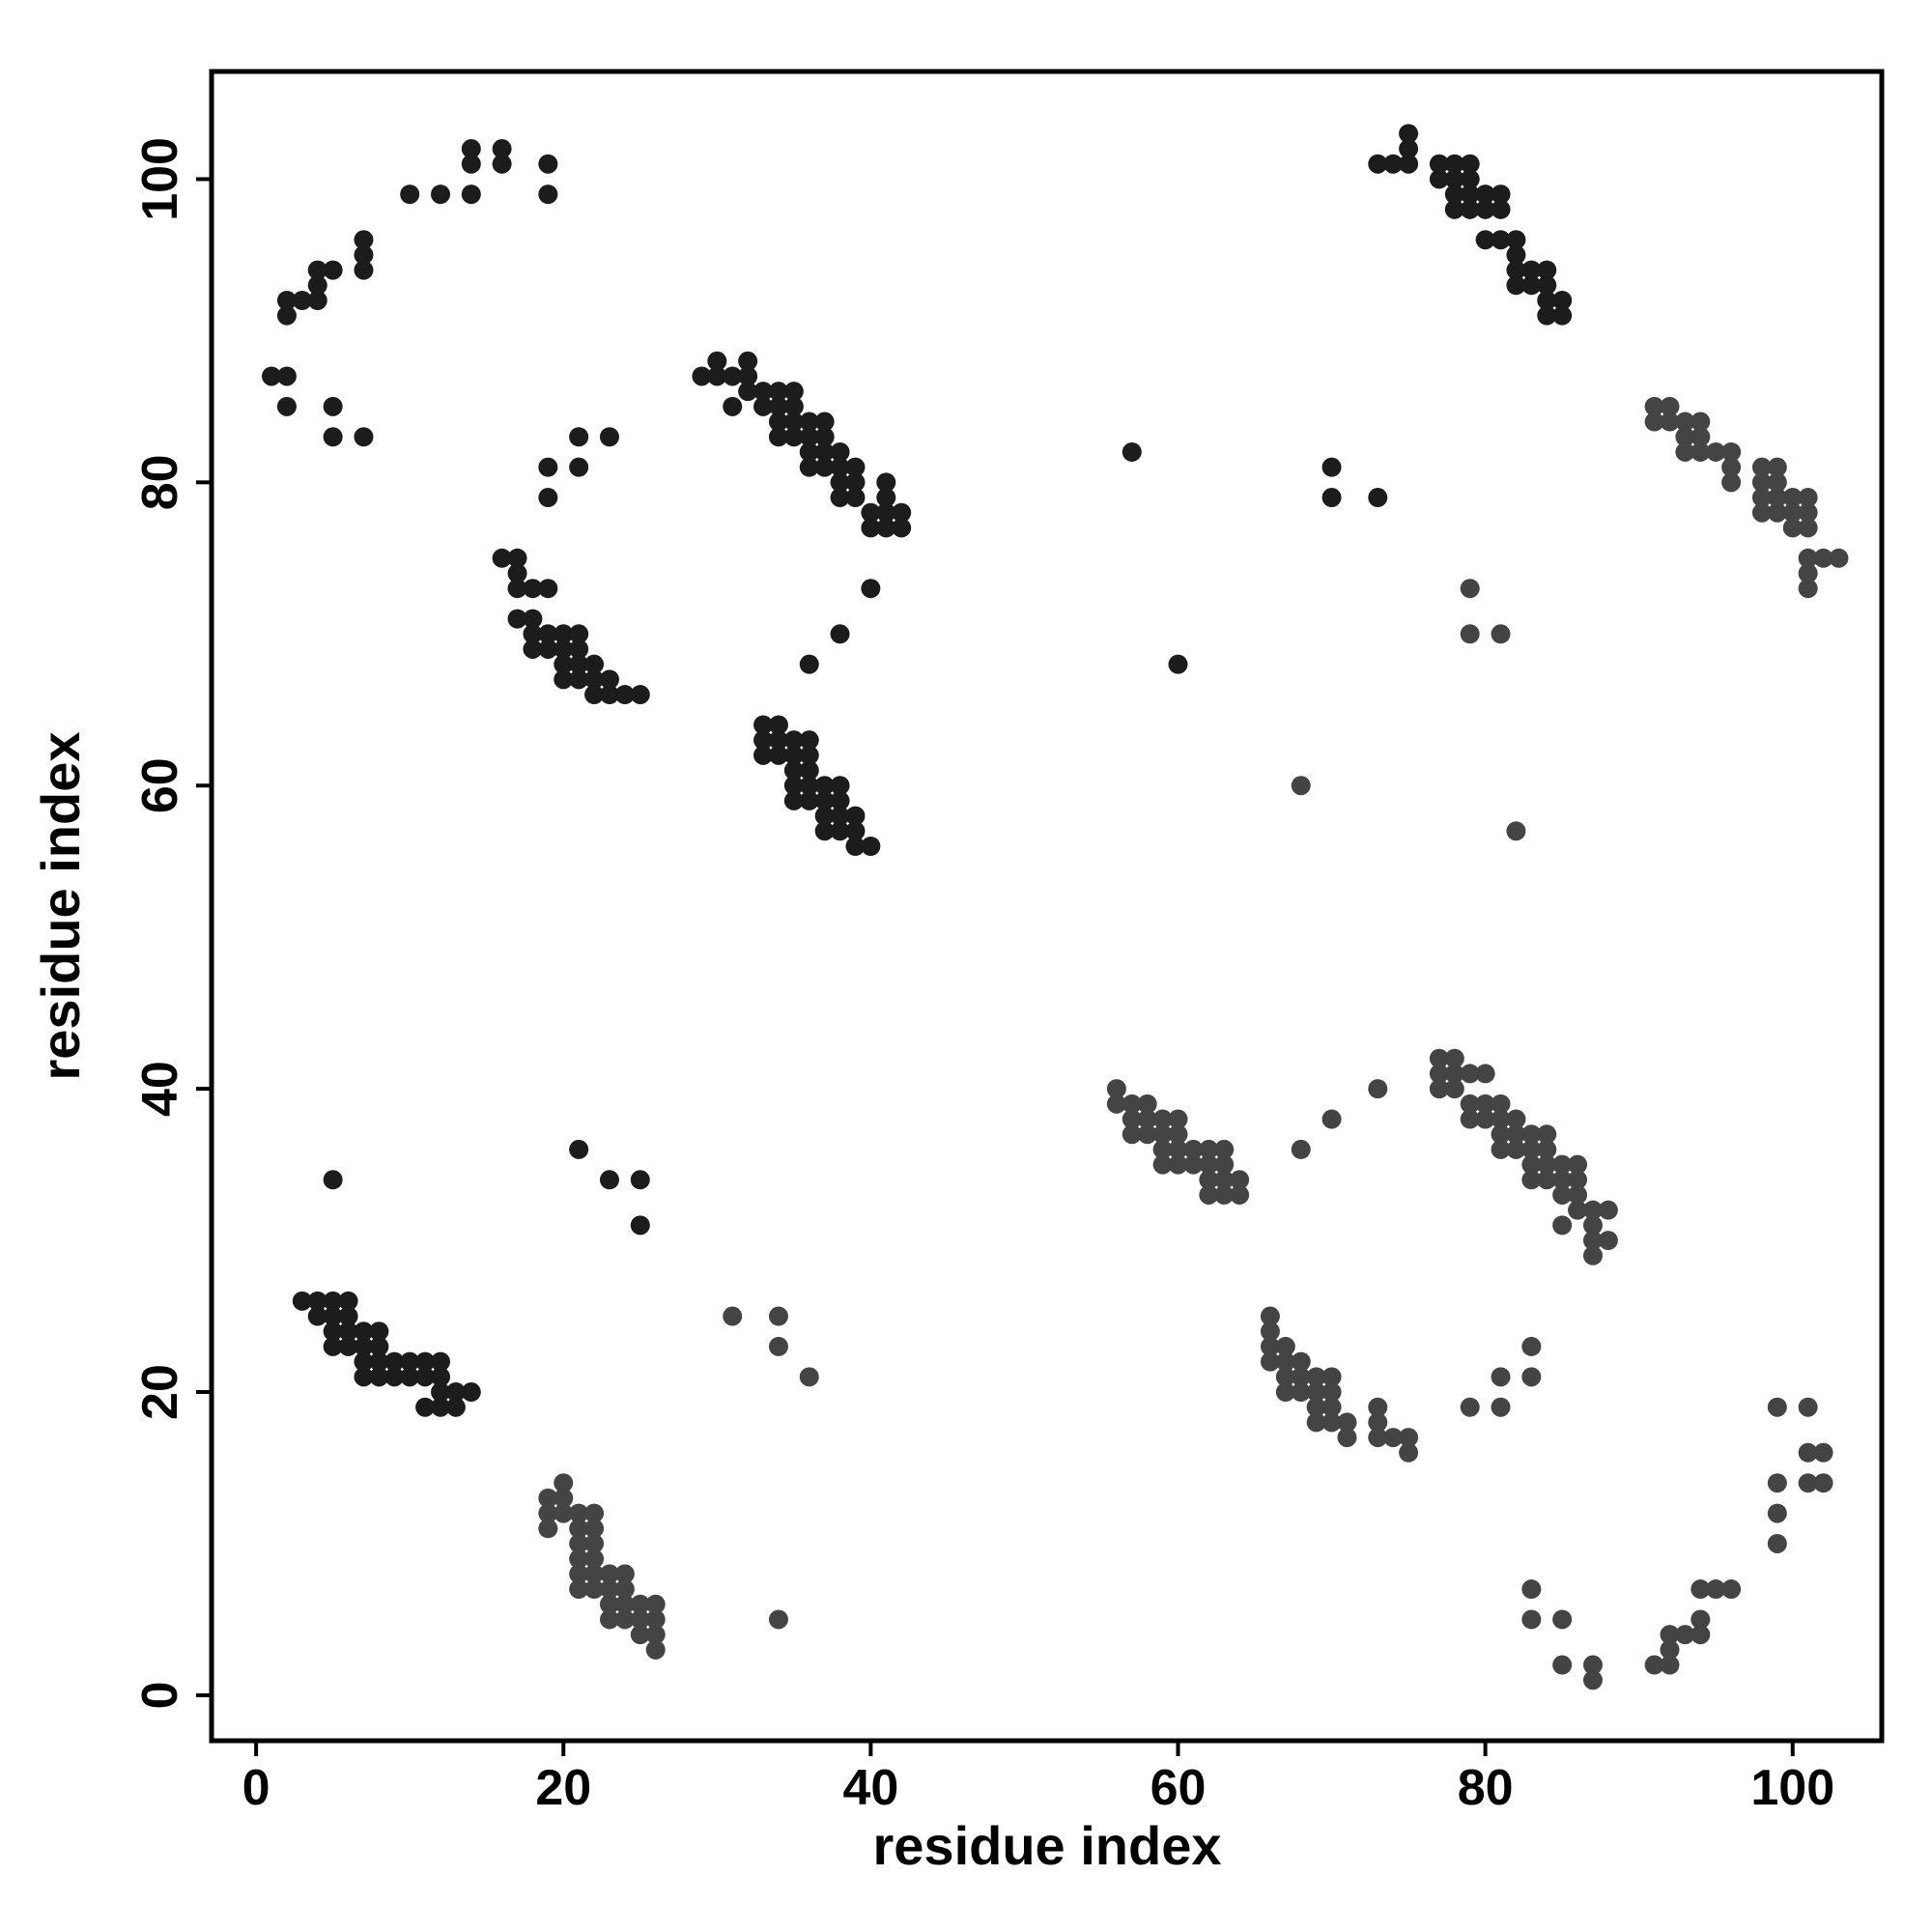 This screenshot has width=1932, height=1932. Describe the element at coordinates (160, 1695) in the screenshot. I see `y-tick-label: 0` at that location.